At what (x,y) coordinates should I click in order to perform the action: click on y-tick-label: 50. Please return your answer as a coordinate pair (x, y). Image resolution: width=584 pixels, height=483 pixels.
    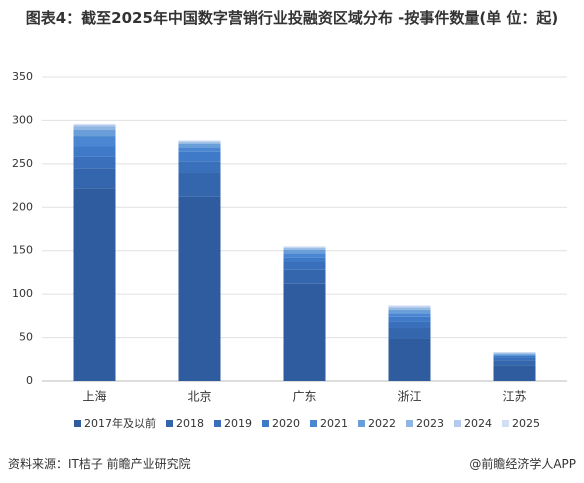
    Looking at the image, I should click on (26, 337).